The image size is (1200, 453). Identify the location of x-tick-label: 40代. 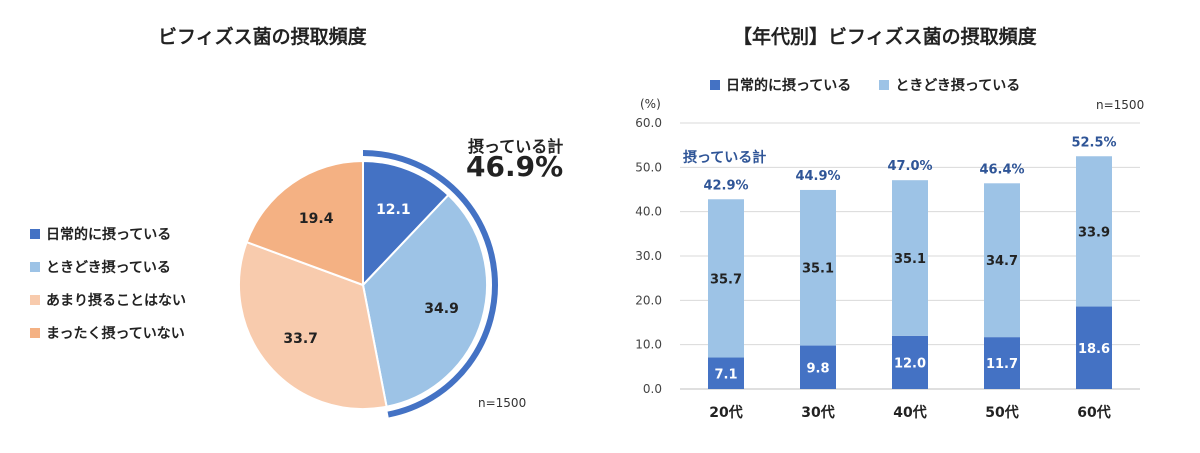
(909, 412).